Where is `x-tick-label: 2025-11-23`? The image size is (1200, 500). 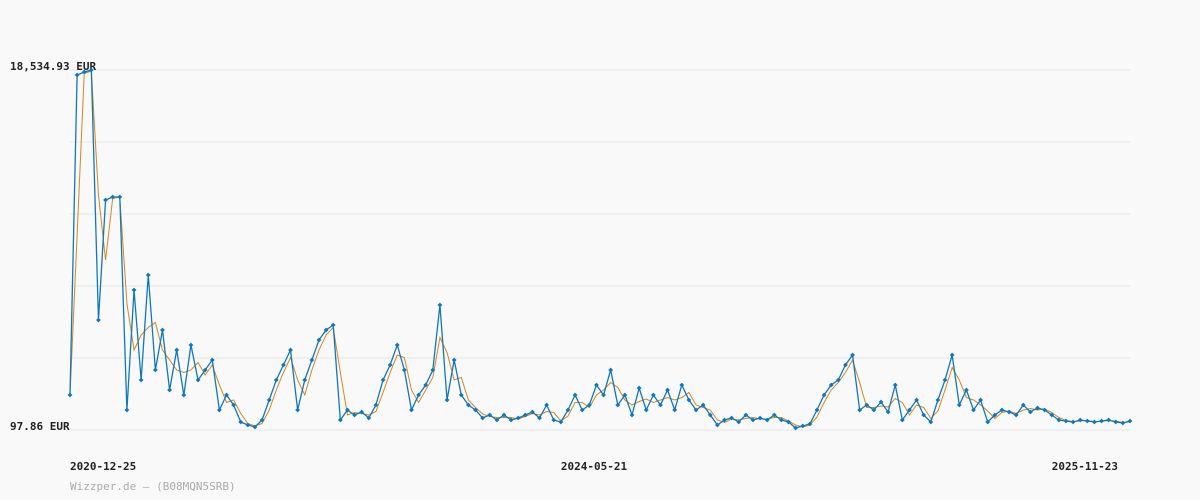 x-tick-label: 2025-11-23 is located at coordinates (1085, 466).